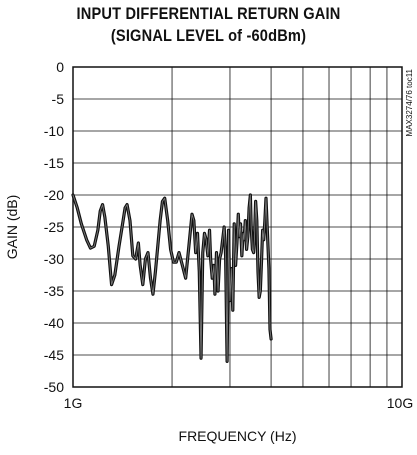 The image size is (417, 455). Describe the element at coordinates (54, 323) in the screenshot. I see `y-tick-label: -40` at that location.